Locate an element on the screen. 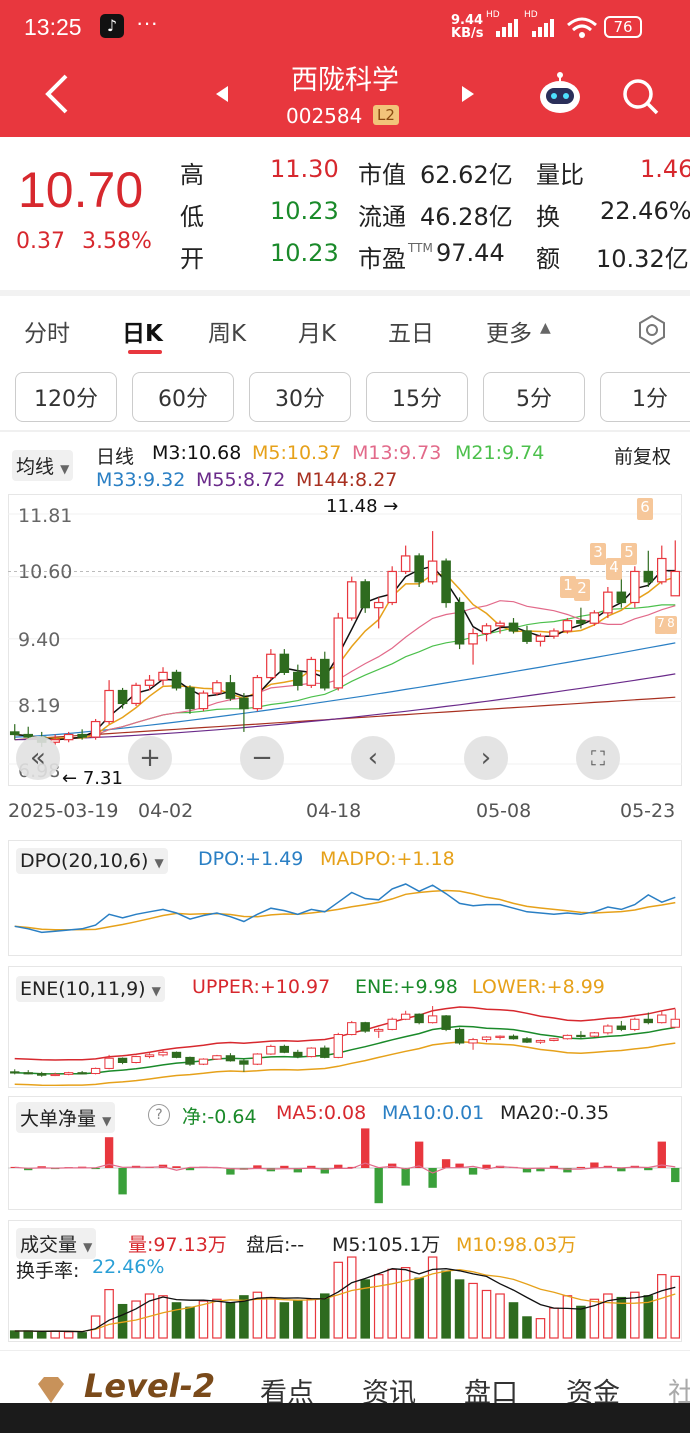 The height and width of the screenshot is (1433, 690). date-tick-4: 05-08 is located at coordinates (504, 811).